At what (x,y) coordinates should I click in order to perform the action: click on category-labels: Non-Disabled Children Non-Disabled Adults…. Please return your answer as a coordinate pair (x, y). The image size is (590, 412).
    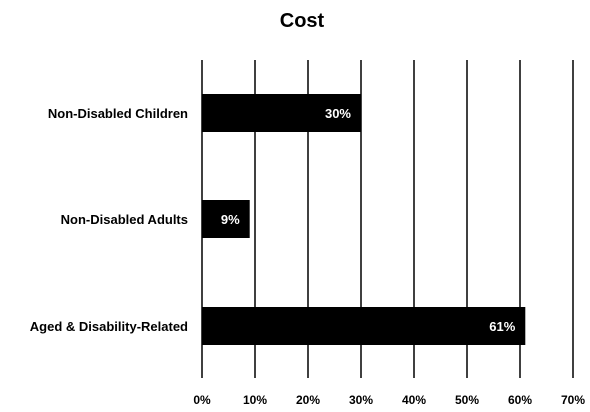
    Looking at the image, I should click on (109, 220).